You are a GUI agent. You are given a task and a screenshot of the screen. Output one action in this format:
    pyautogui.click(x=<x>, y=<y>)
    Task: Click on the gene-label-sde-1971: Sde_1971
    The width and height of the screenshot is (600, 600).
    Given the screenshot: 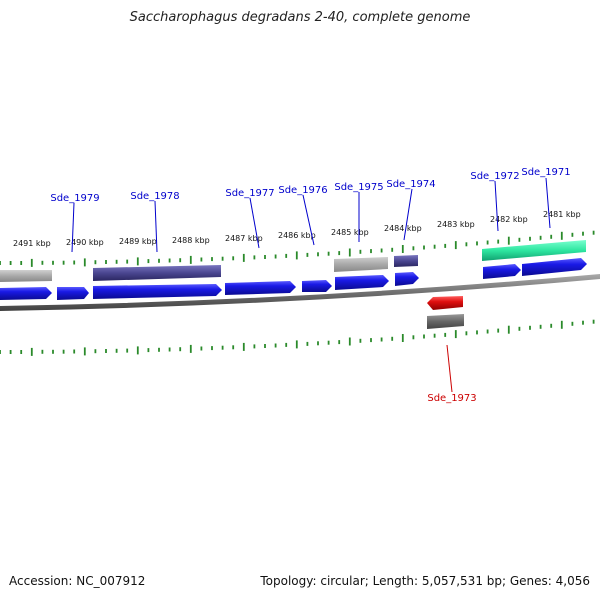 What is the action you would take?
    pyautogui.click(x=545, y=172)
    